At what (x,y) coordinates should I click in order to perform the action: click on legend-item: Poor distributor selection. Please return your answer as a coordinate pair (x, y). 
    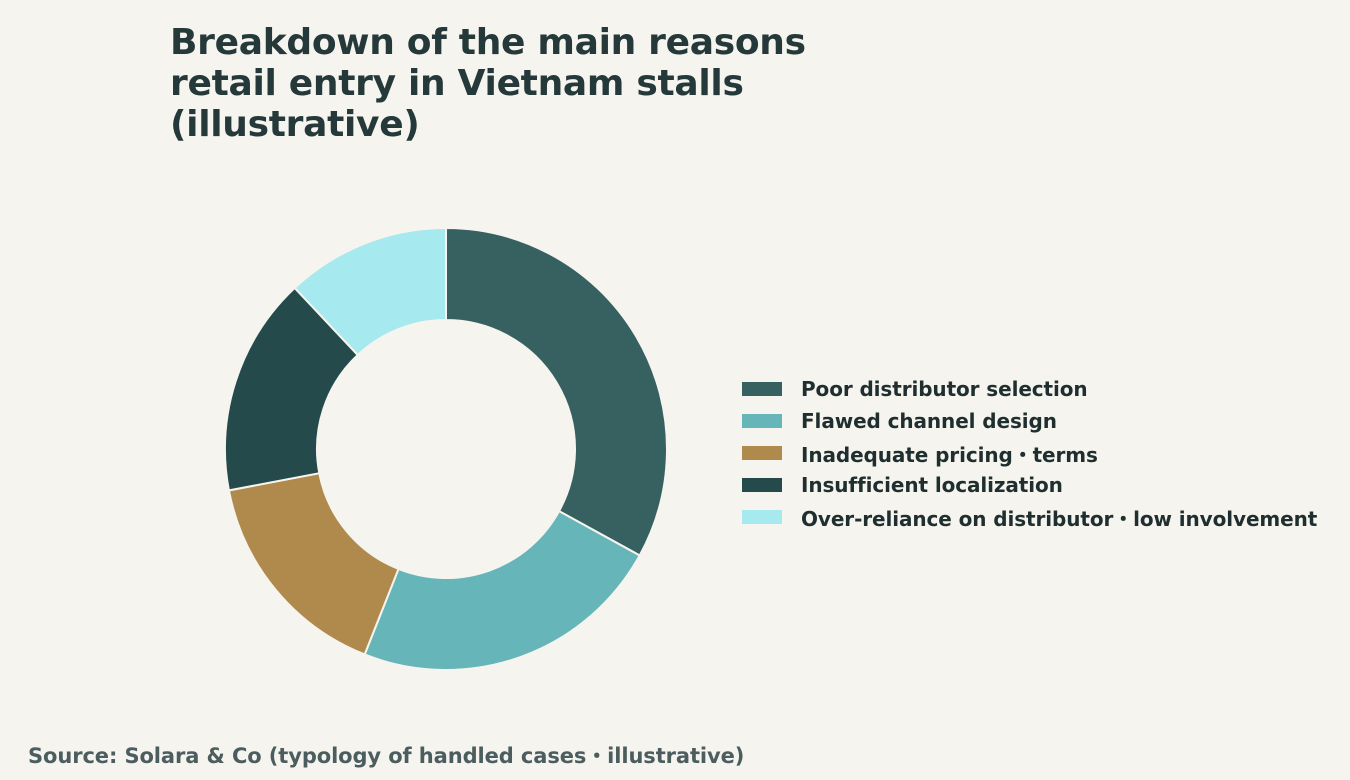
    Looking at the image, I should click on (1029, 389).